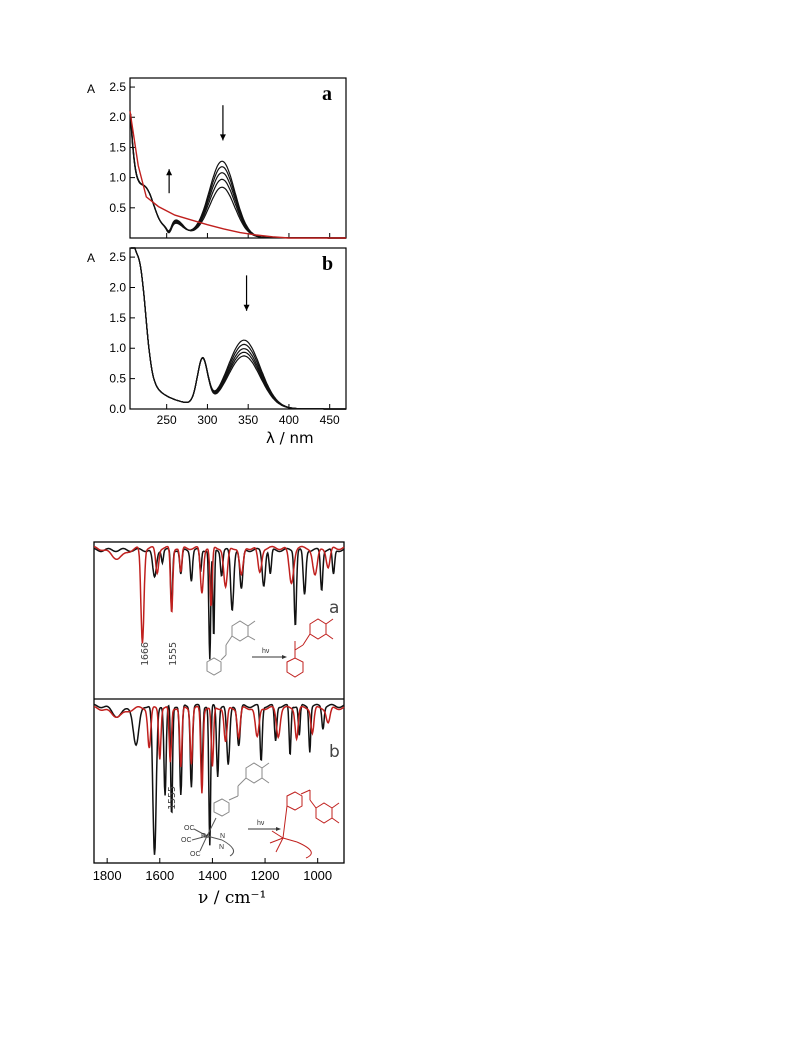 This screenshot has width=793, height=1057. What do you see at coordinates (196, 149) in the screenshot?
I see `uv-panel-a-arrows` at bounding box center [196, 149].